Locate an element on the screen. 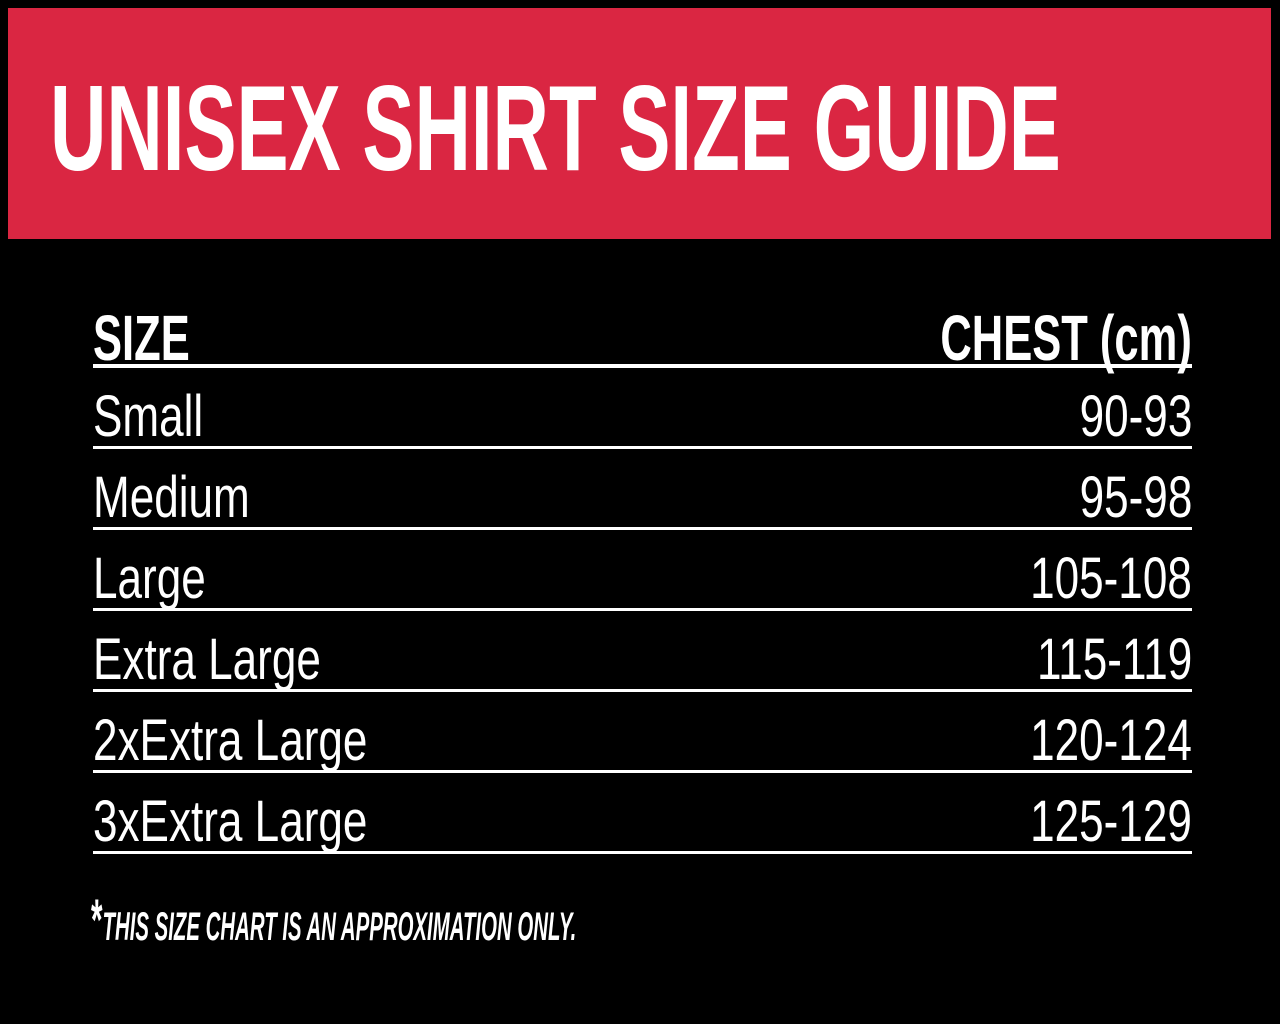 The width and height of the screenshot is (1280, 1024). chest-cell: 125-129 is located at coordinates (1111, 821).